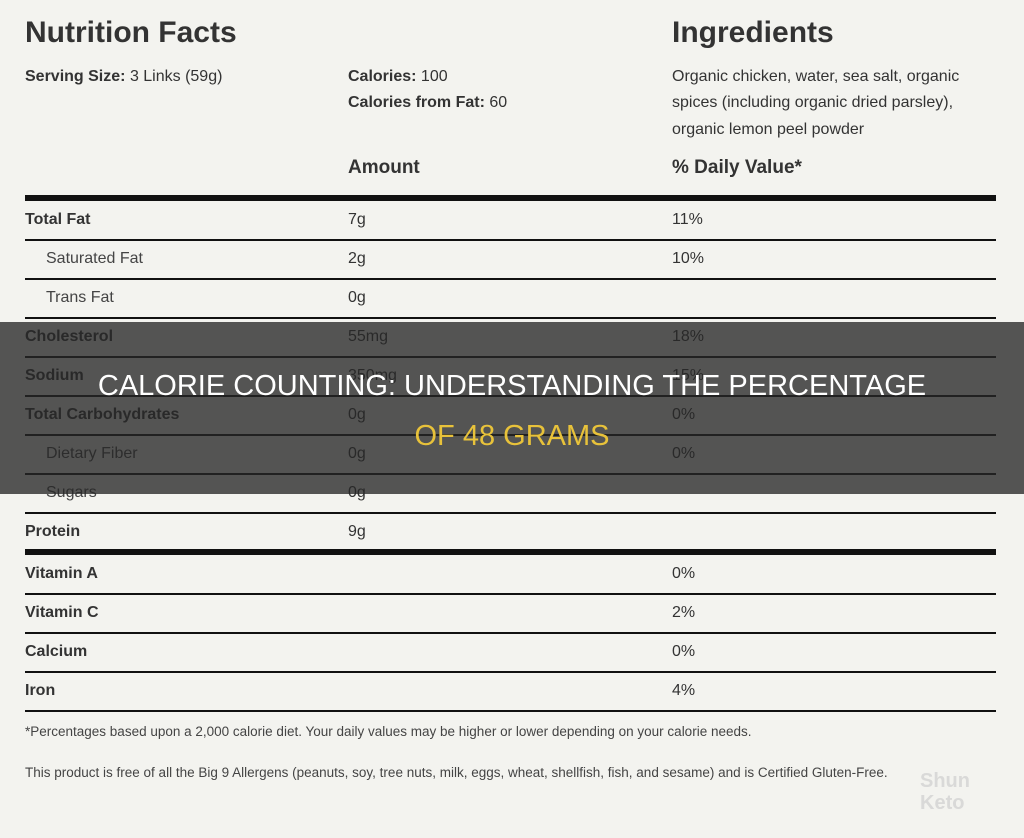 This screenshot has height=838, width=1024. What do you see at coordinates (62, 612) in the screenshot?
I see `row-name: Vitamin C` at bounding box center [62, 612].